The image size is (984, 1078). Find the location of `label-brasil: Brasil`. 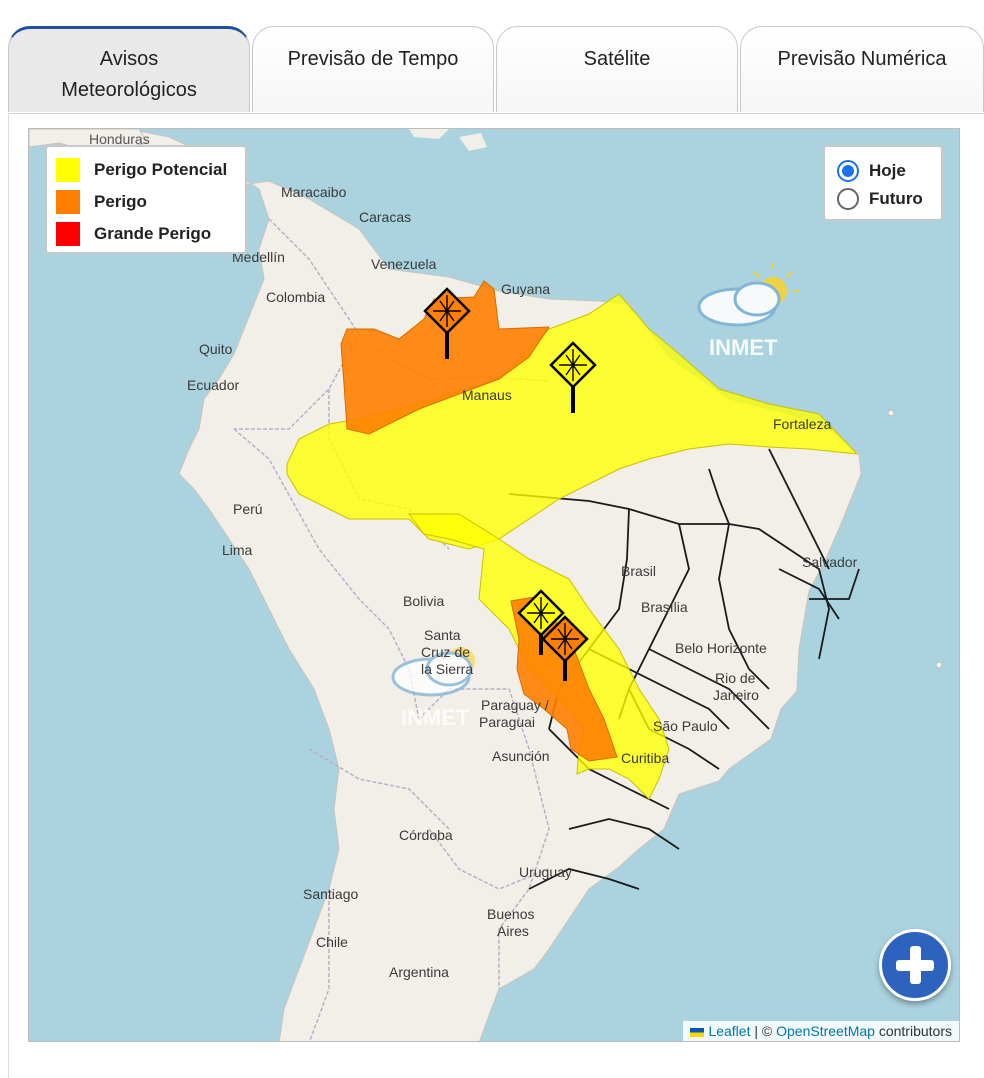

label-brasil: Brasil is located at coordinates (638, 571).